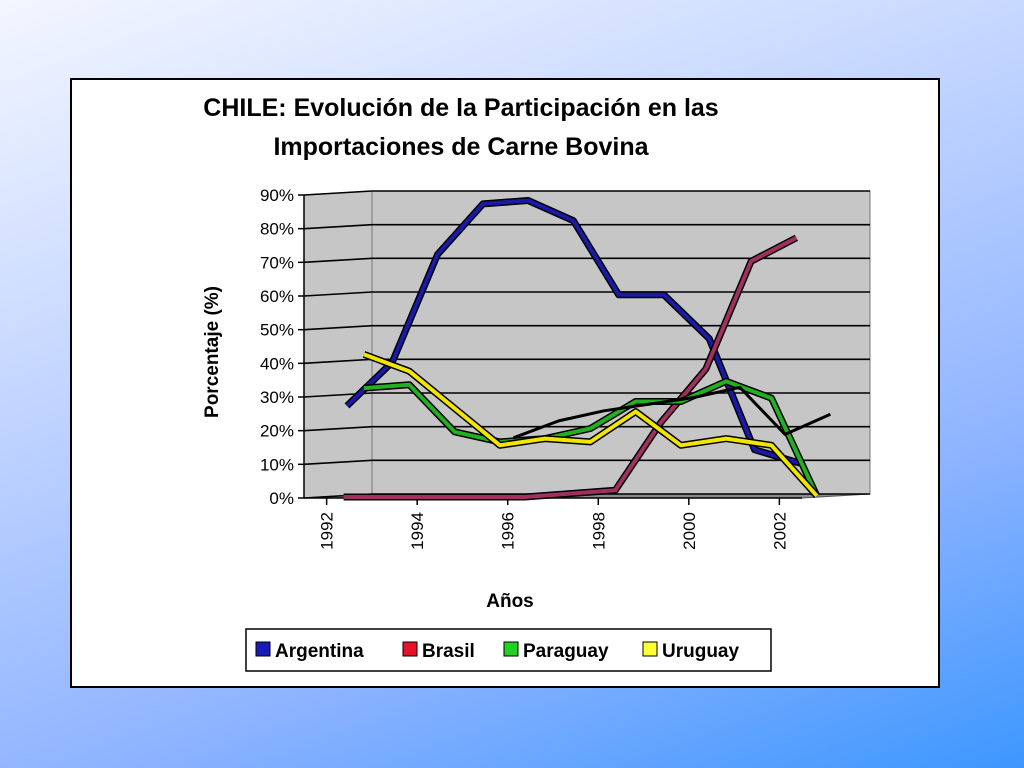 The height and width of the screenshot is (768, 1024). What do you see at coordinates (598, 531) in the screenshot?
I see `x-tick-label: 1998` at bounding box center [598, 531].